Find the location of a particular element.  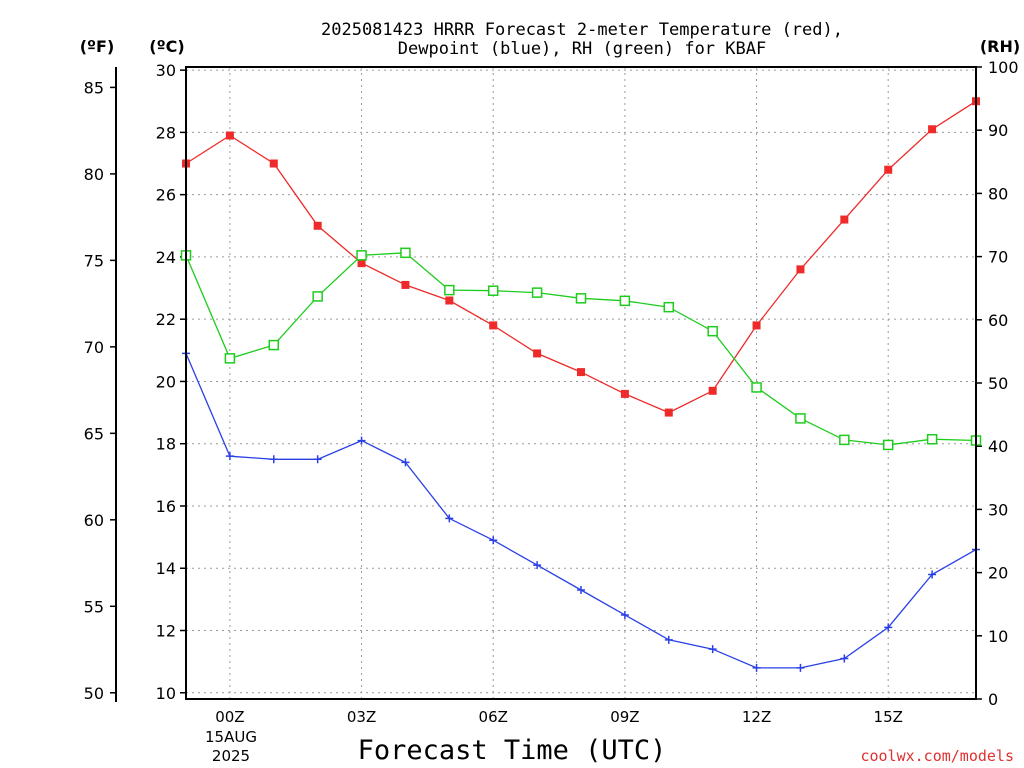

credit-link: coolwx.com/models is located at coordinates (937, 756).